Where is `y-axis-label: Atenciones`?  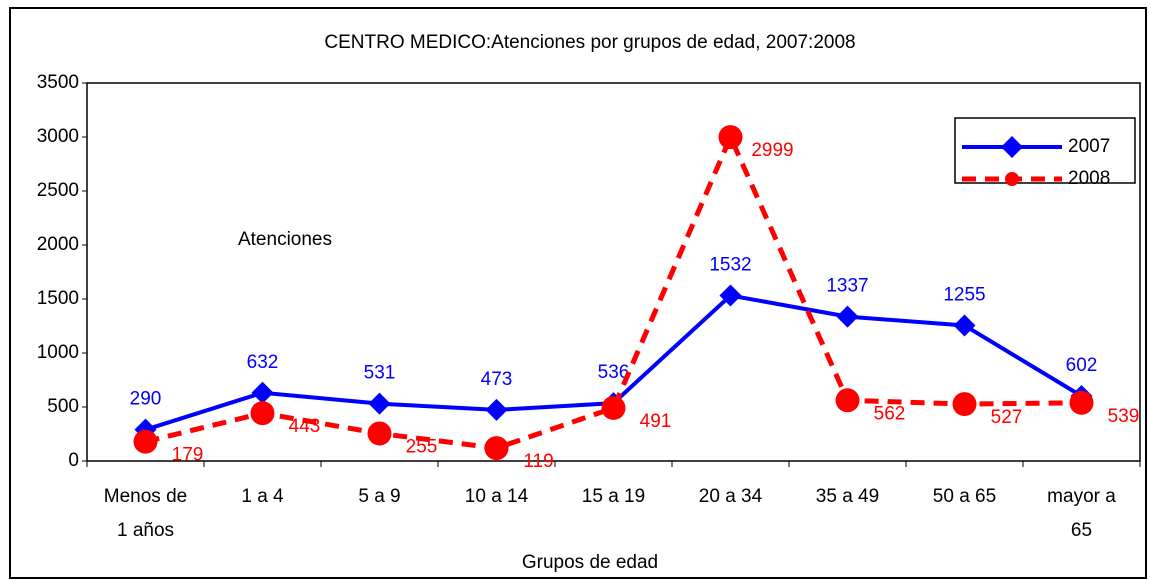 y-axis-label: Atenciones is located at coordinates (285, 239).